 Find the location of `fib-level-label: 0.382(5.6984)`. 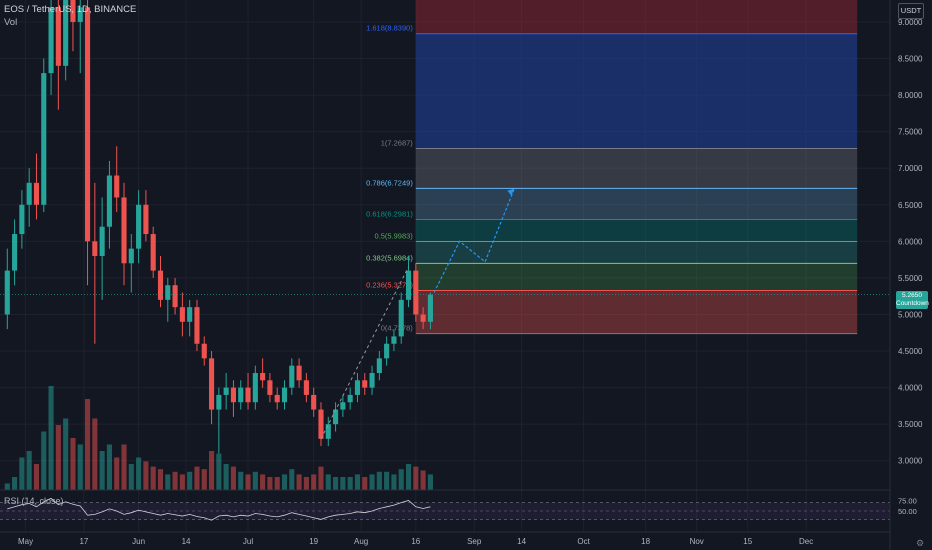

fib-level-label: 0.382(5.6984) is located at coordinates (389, 257).